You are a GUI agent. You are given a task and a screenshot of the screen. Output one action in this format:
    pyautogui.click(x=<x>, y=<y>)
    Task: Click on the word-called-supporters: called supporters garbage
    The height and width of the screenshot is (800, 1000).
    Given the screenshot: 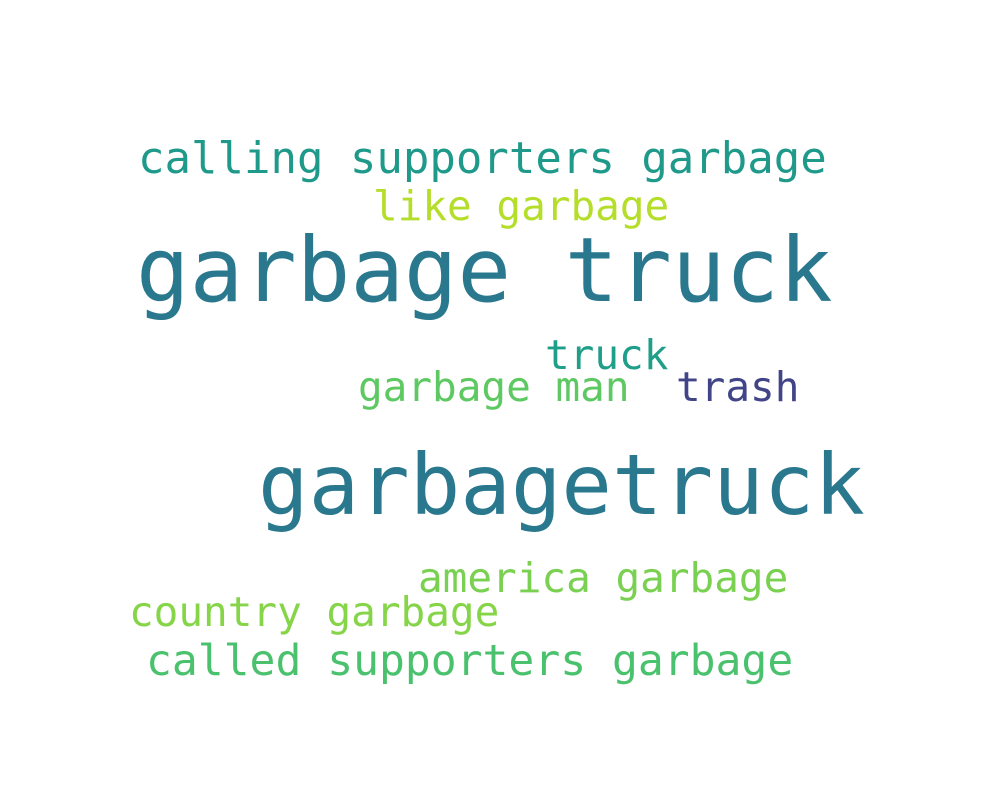 What is the action you would take?
    pyautogui.click(x=470, y=661)
    